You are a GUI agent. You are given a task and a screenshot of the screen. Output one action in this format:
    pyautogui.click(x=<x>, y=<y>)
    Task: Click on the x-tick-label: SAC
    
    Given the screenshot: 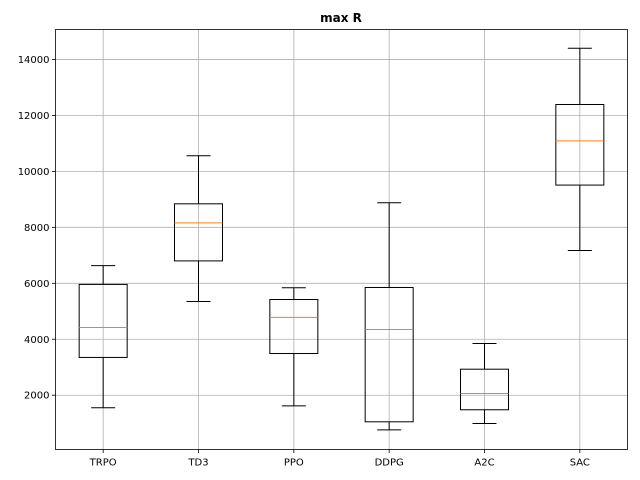 What is the action you would take?
    pyautogui.click(x=580, y=463)
    